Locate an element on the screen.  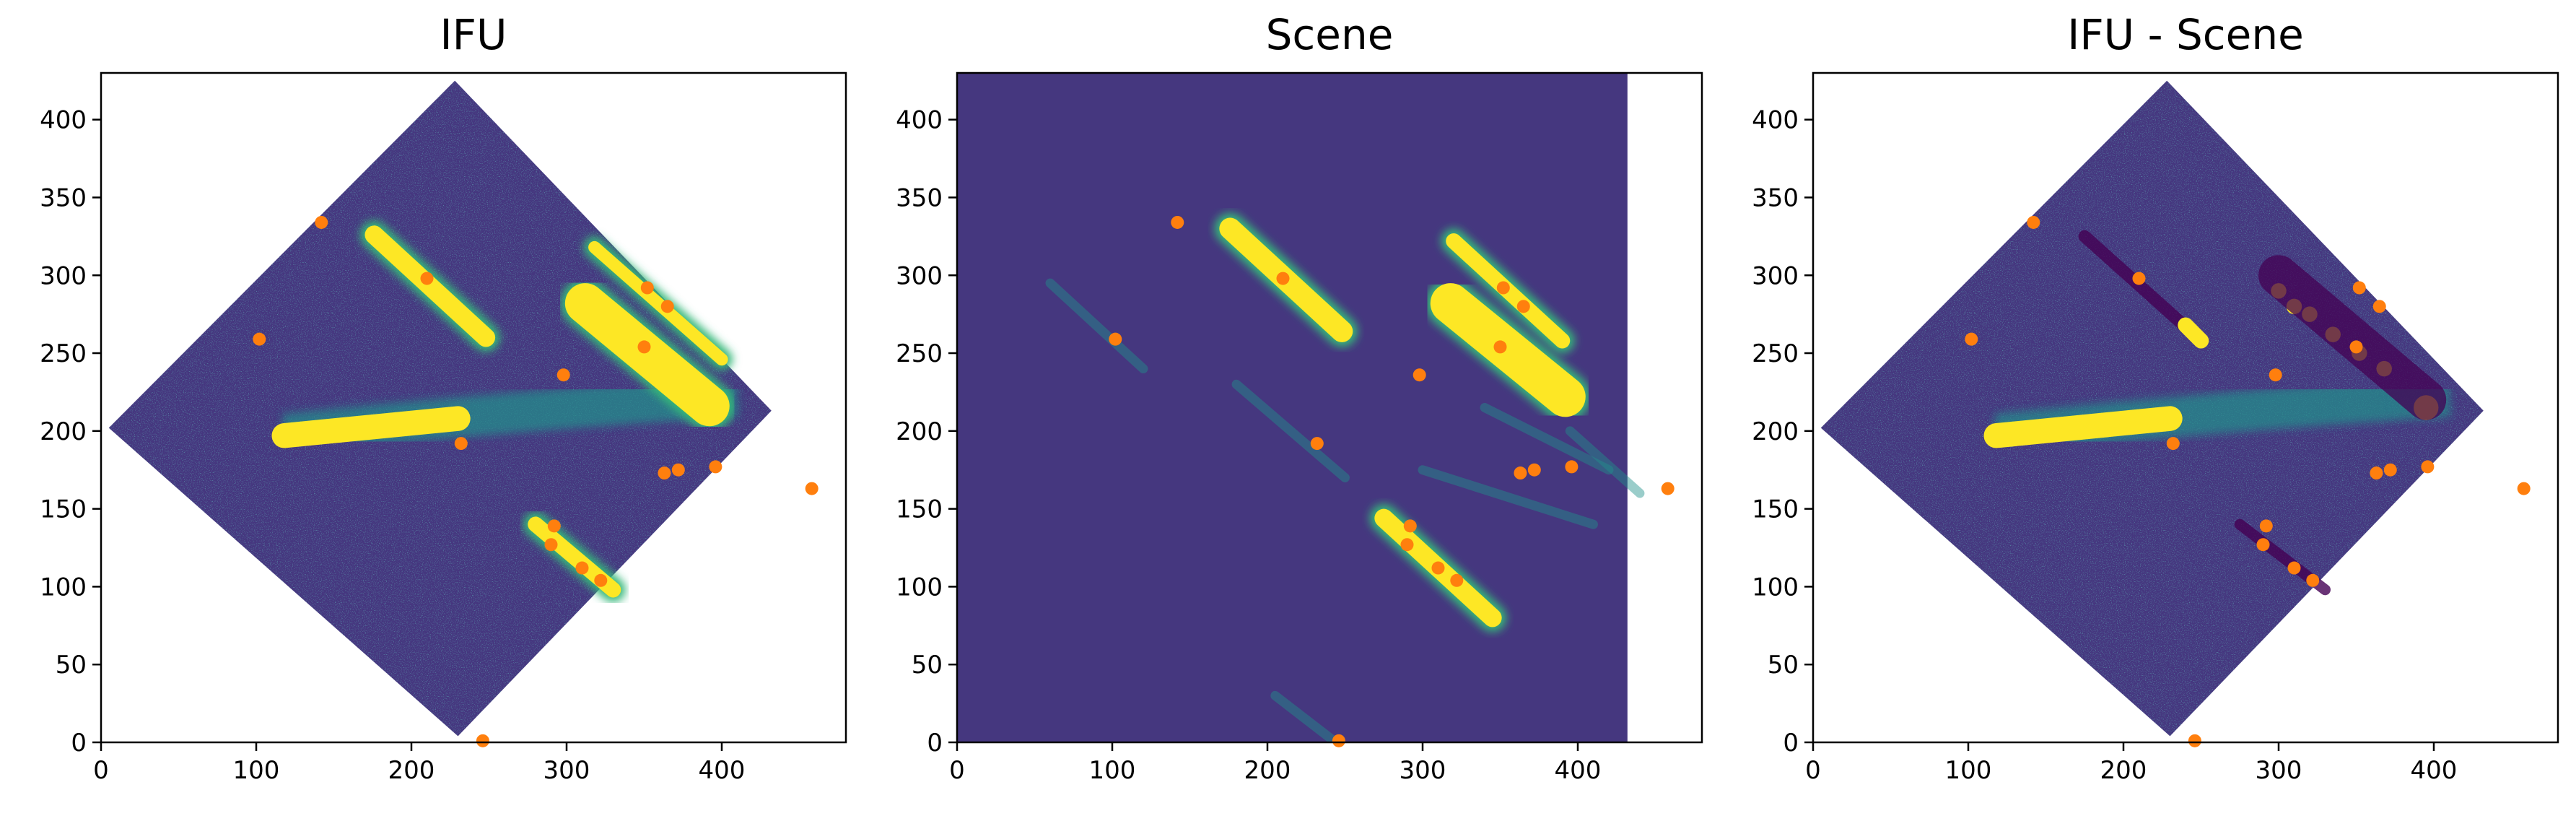
panel-title-ifu: IFU is located at coordinates (473, 34).